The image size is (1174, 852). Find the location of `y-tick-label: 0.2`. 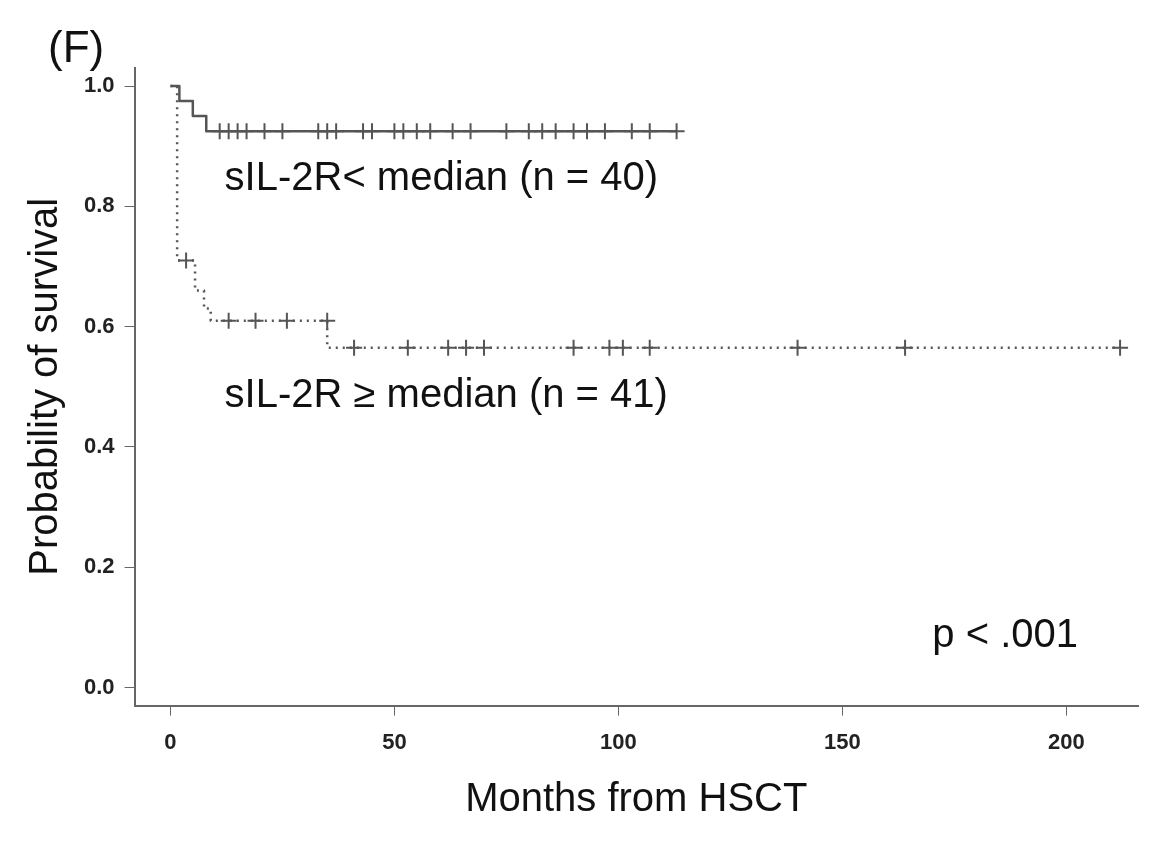

y-tick-label: 0.2 is located at coordinates (99, 566).